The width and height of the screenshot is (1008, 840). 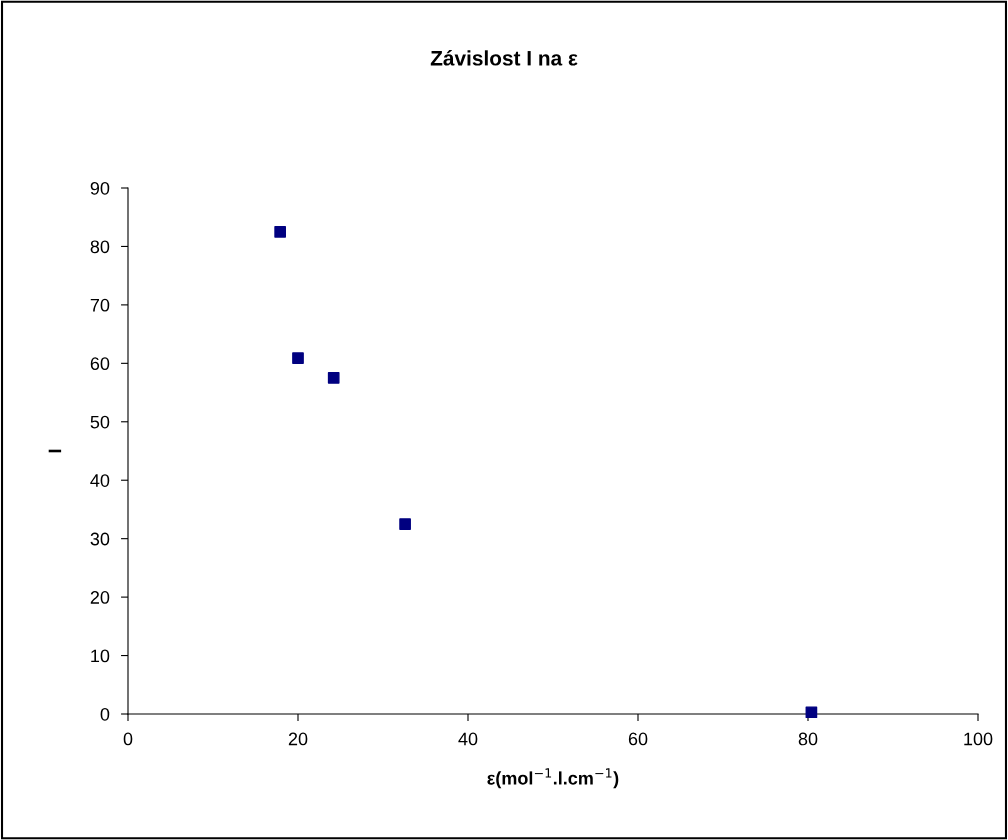 I want to click on chart-title: Závislost I na ε, so click(x=504, y=58).